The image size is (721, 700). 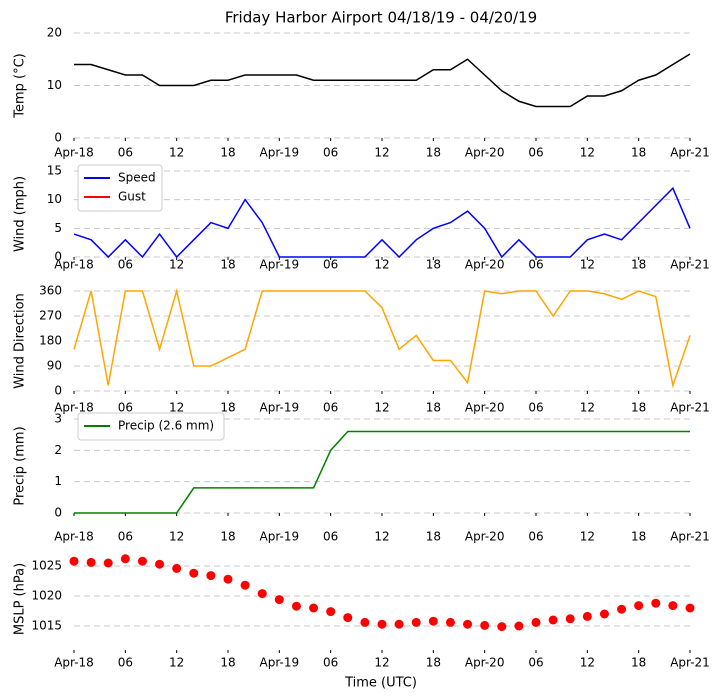 What do you see at coordinates (46, 596) in the screenshot?
I see `y-tick-label: 1020` at bounding box center [46, 596].